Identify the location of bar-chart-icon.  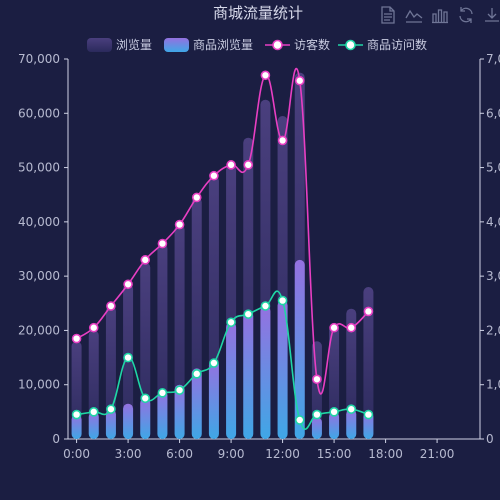
(440, 15).